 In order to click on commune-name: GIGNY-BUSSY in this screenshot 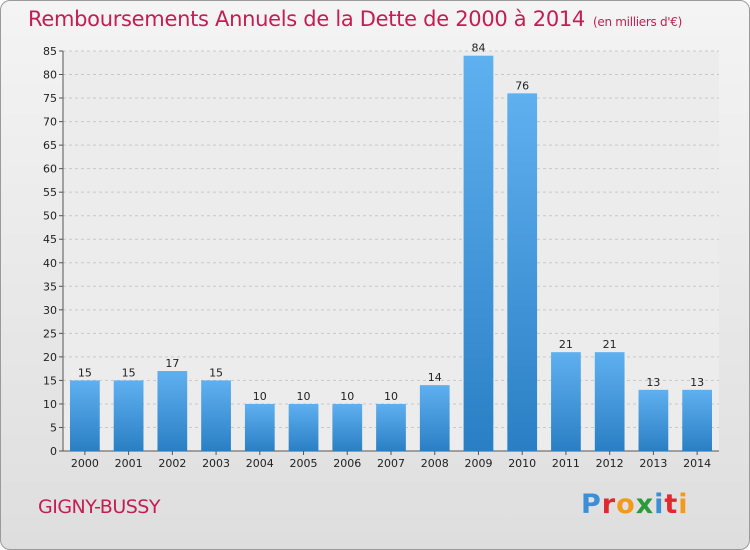, I will do `click(99, 507)`.